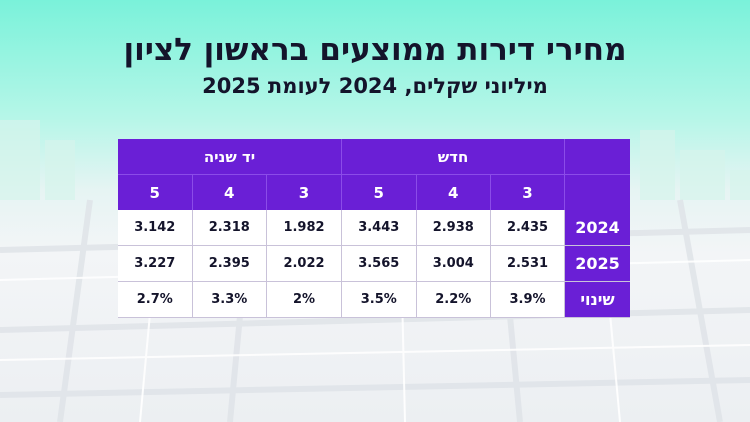 The image size is (750, 422). I want to click on table-cell: 2.531, so click(528, 263).